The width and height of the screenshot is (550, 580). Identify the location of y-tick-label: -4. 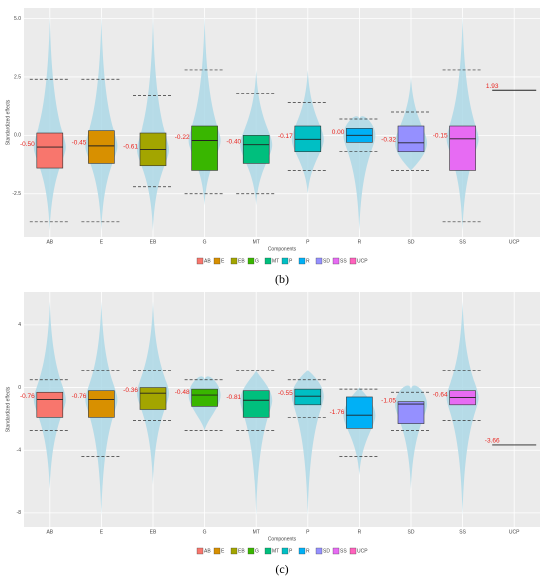
(19, 451).